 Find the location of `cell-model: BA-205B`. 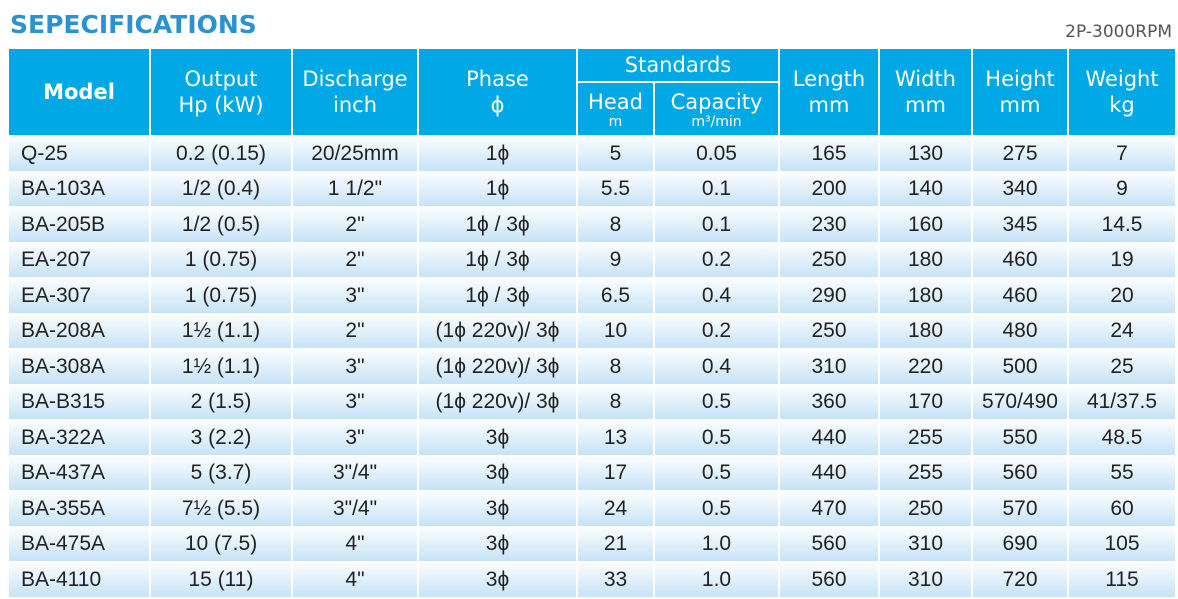

cell-model: BA-205B is located at coordinates (79, 225).